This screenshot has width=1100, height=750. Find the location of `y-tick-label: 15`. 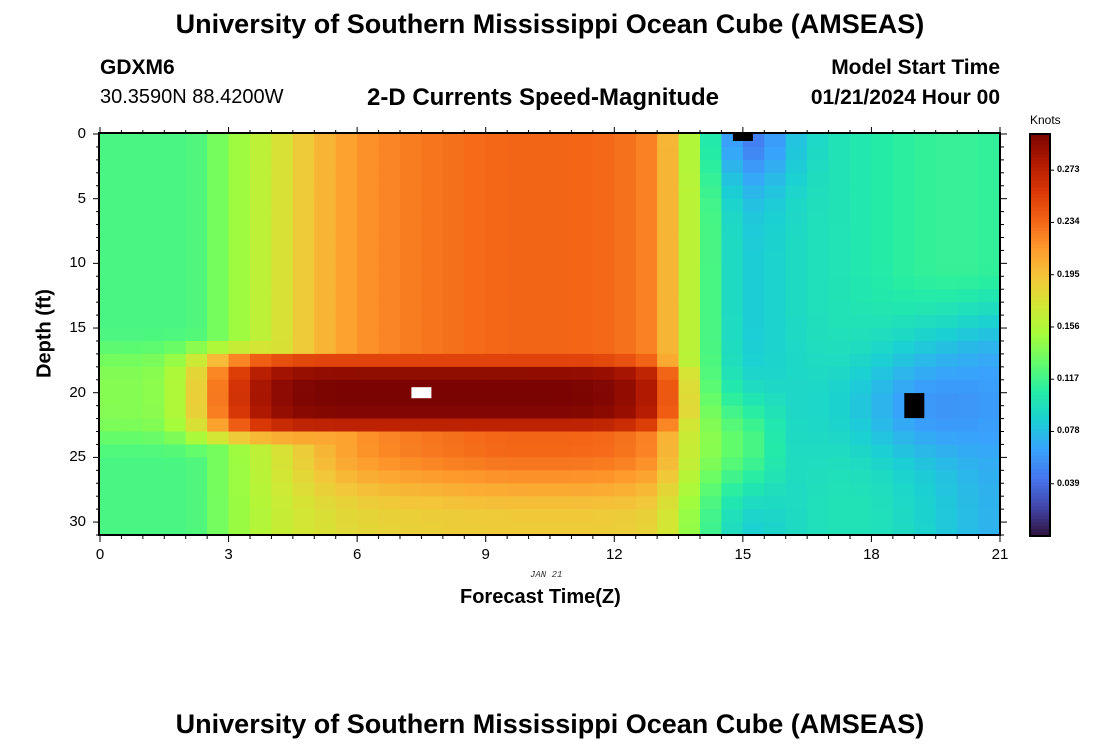

y-tick-label: 15 is located at coordinates (77, 328).